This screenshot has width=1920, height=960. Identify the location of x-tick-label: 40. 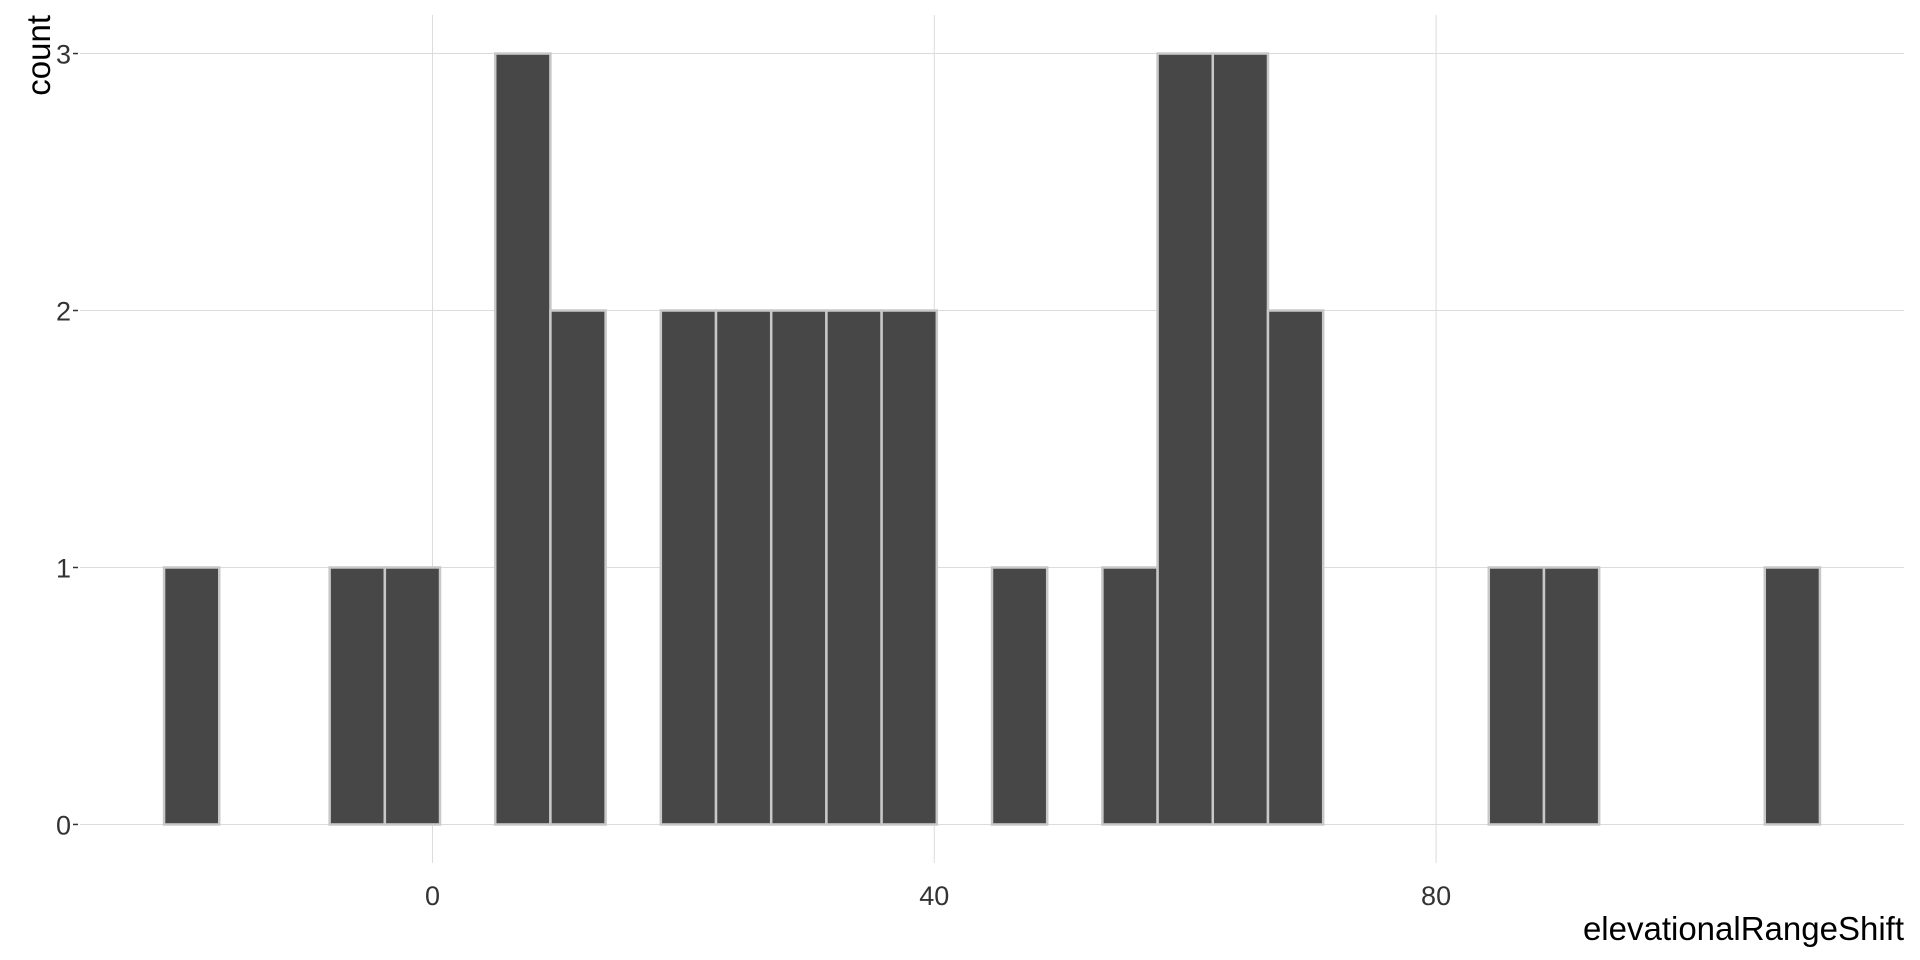
(934, 896).